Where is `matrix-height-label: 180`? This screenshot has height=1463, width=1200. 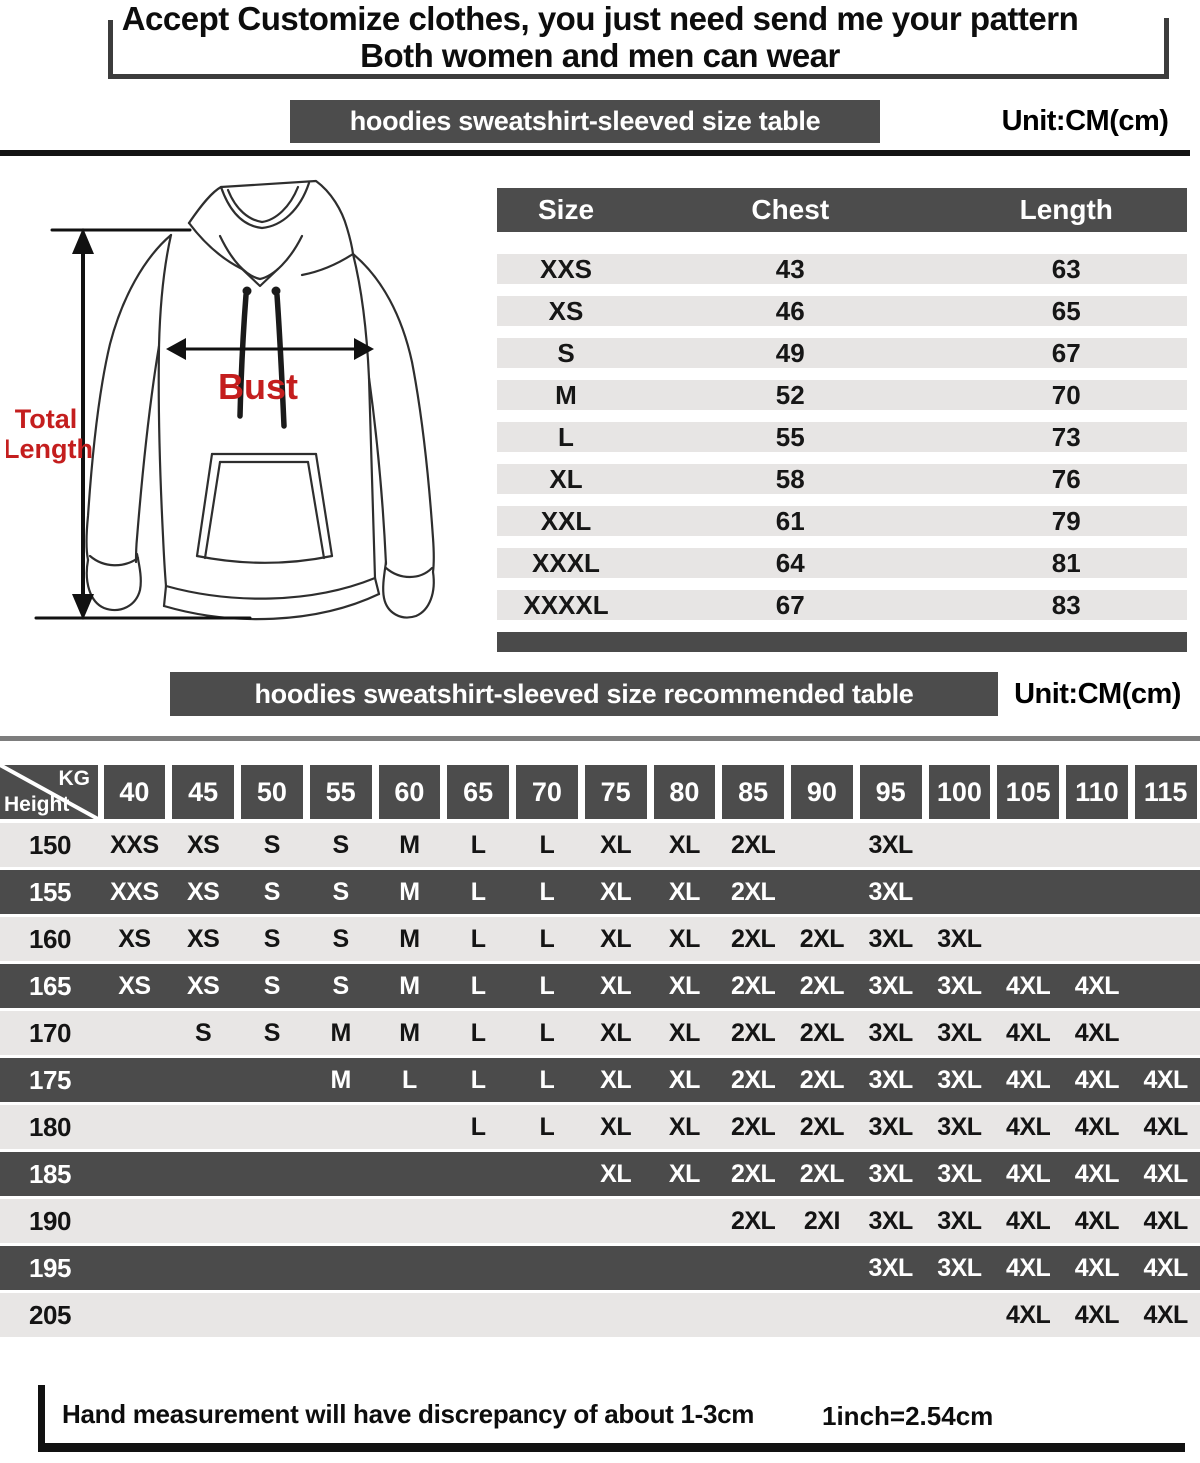
matrix-height-label: 180 is located at coordinates (50, 1126).